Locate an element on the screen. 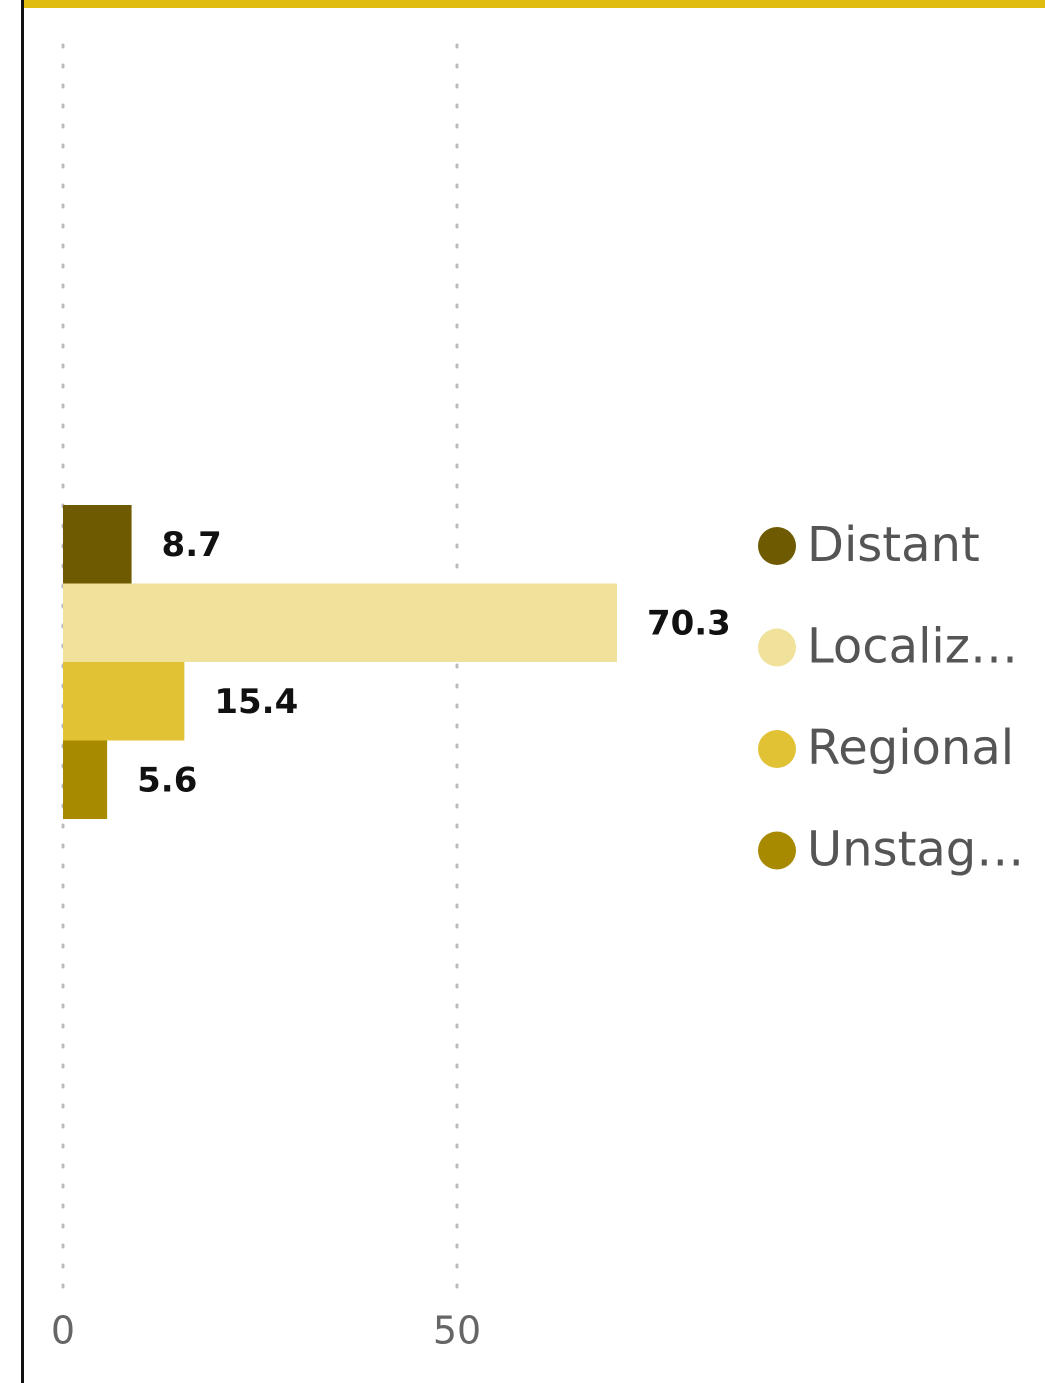  top-accent is located at coordinates (533, 4).